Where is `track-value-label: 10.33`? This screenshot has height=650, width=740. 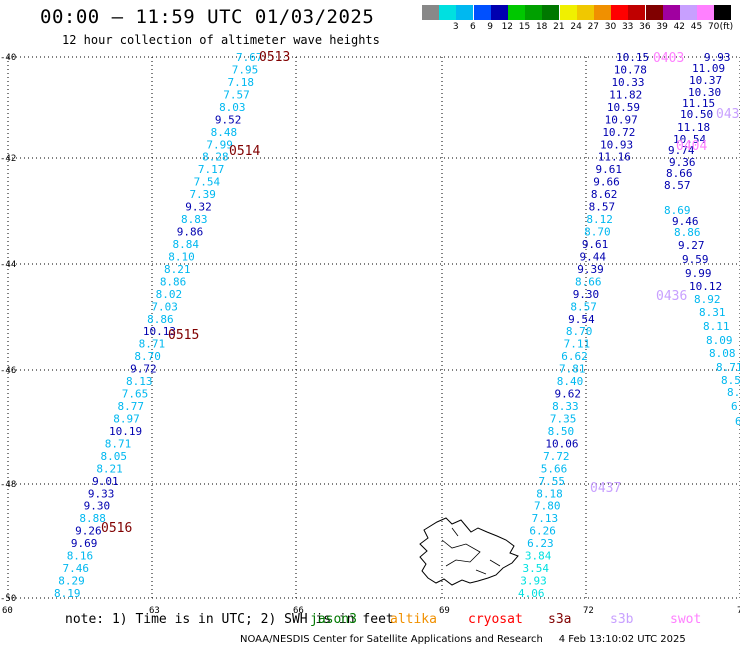 track-value-label: 10.33 is located at coordinates (627, 82).